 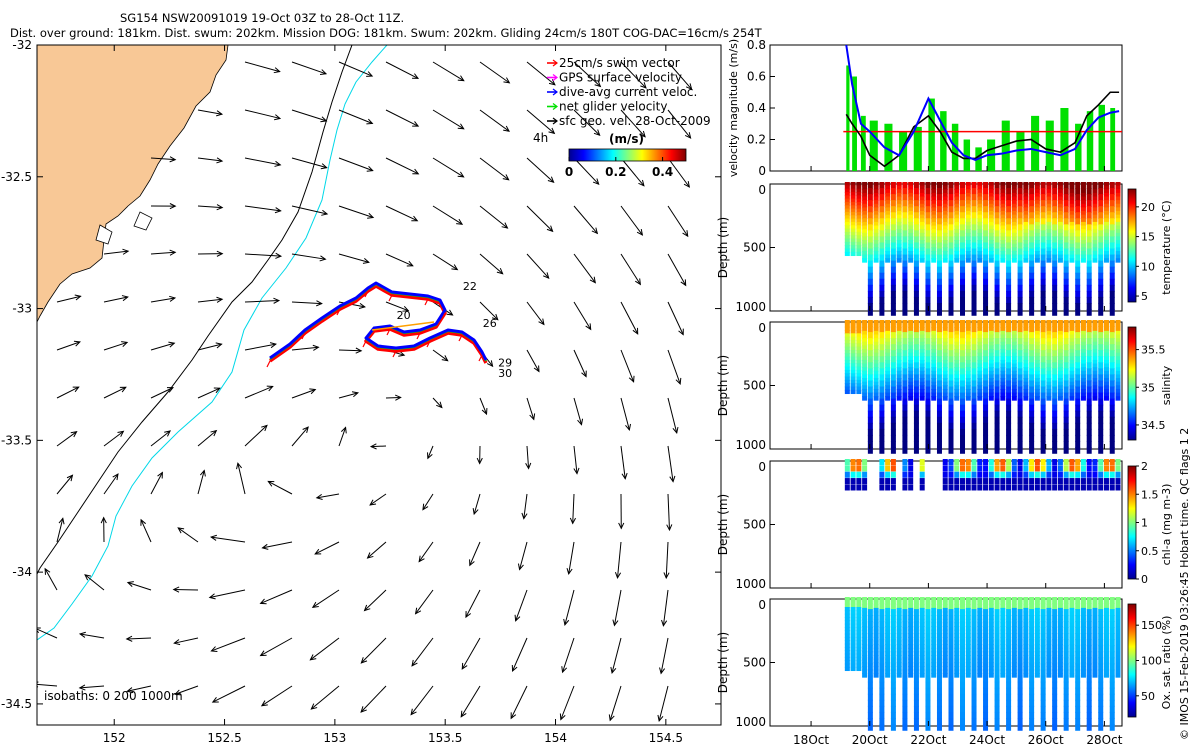 What do you see at coordinates (928, 740) in the screenshot?
I see `time-tick-label: 22Oct` at bounding box center [928, 740].